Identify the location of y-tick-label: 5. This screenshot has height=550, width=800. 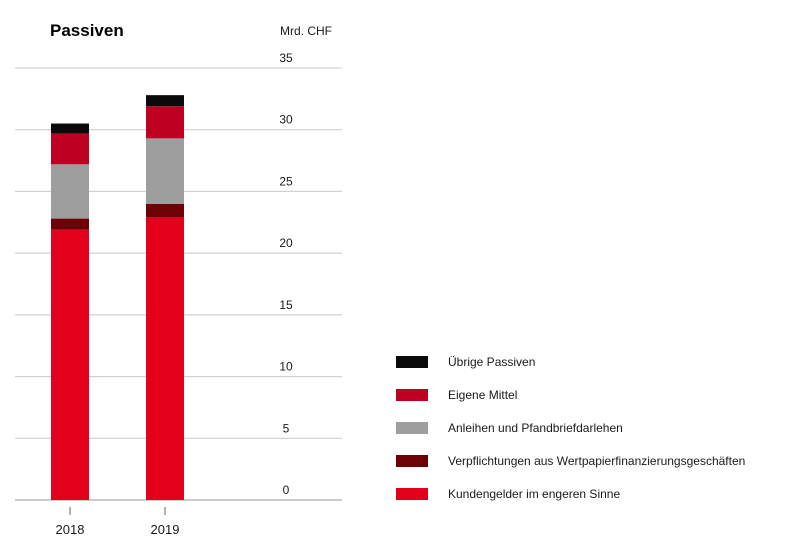
(286, 428).